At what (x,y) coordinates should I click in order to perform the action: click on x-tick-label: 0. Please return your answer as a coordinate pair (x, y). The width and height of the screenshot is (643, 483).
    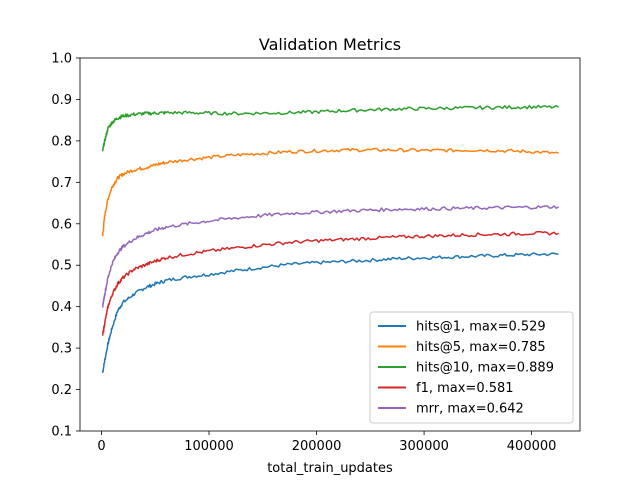
    Looking at the image, I should click on (101, 446).